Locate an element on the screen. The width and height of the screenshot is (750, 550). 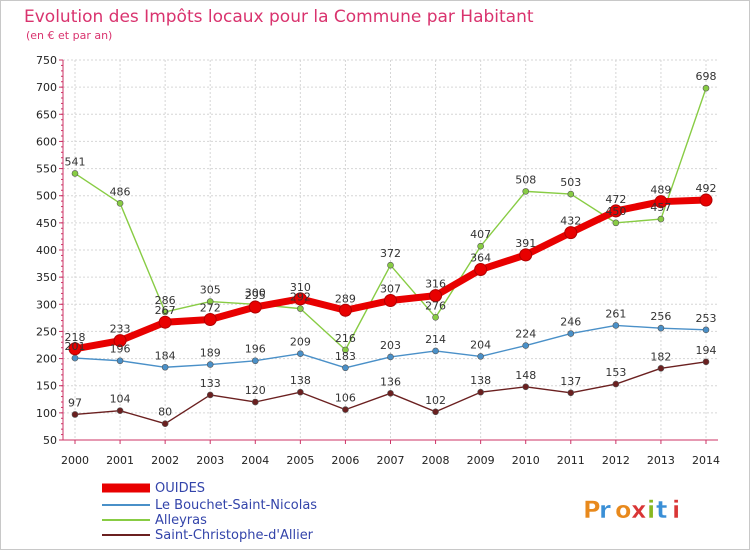
data-label: 472 is located at coordinates (615, 199).